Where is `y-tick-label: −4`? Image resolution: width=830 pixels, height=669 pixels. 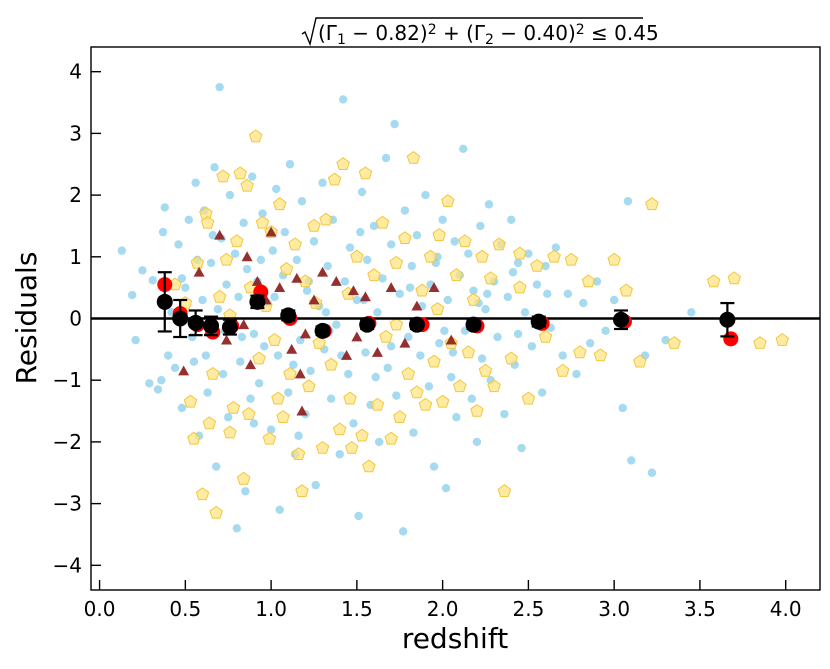
y-tick-label: −4 is located at coordinates (67, 565).